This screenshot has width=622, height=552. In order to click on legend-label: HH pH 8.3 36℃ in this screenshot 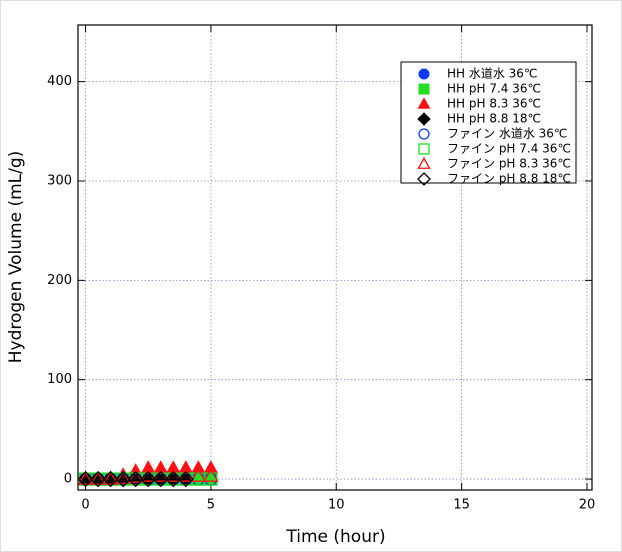, I will do `click(494, 104)`.